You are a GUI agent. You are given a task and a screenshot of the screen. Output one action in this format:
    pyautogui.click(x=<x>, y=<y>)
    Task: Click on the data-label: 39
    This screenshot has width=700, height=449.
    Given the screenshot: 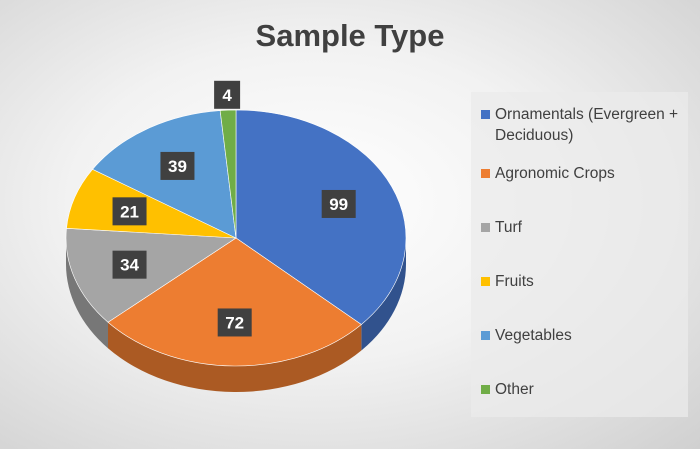 What is the action you would take?
    pyautogui.click(x=177, y=166)
    